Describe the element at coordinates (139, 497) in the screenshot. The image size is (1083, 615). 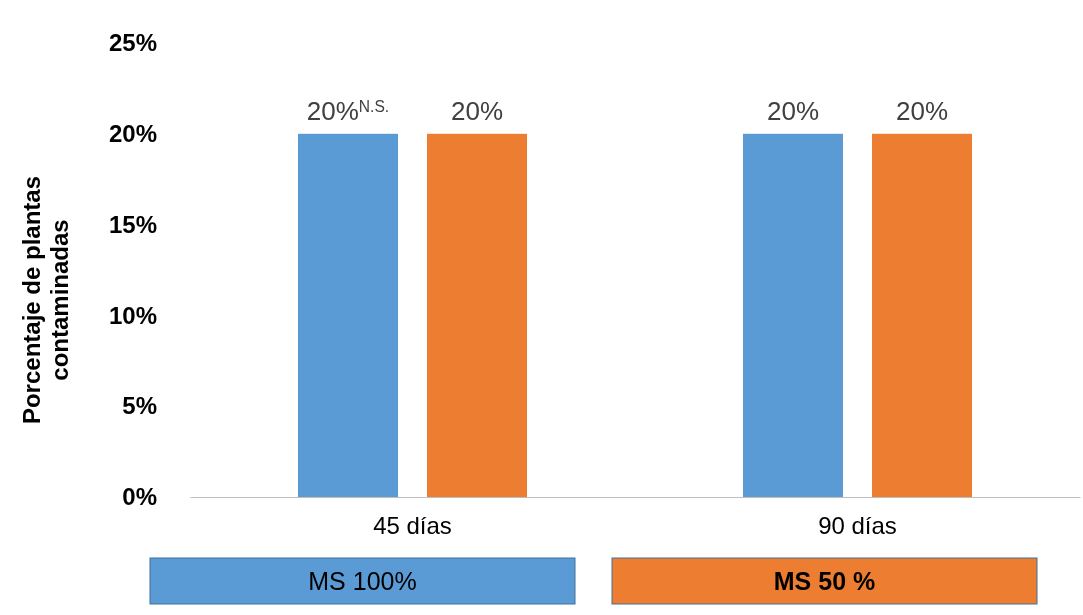
I see `y-tick-label: 0%` at that location.